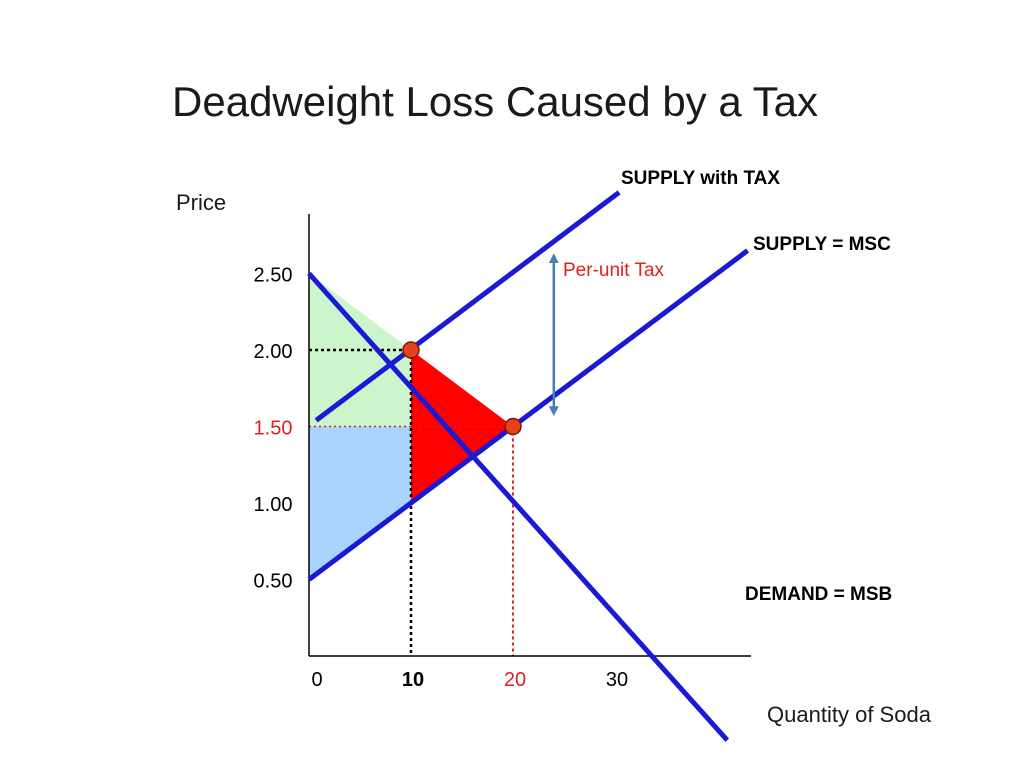 This screenshot has width=1024, height=768. I want to click on tax-revenue-producer-share-region, so click(360, 503).